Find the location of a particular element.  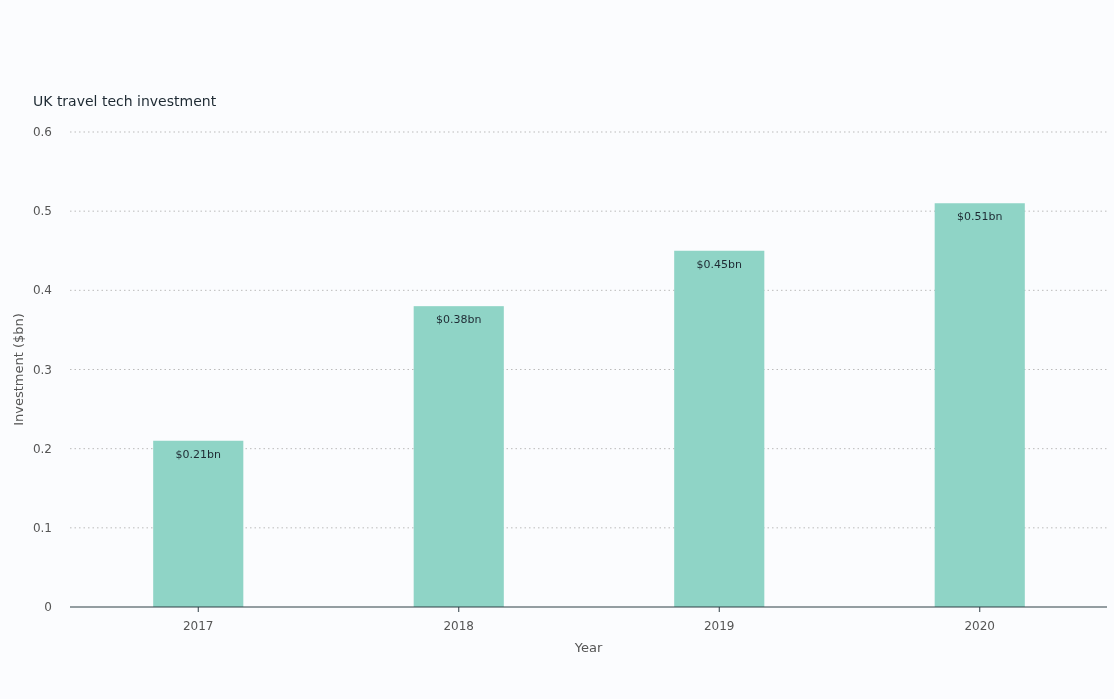

x-tick-label: 2019 is located at coordinates (719, 626).